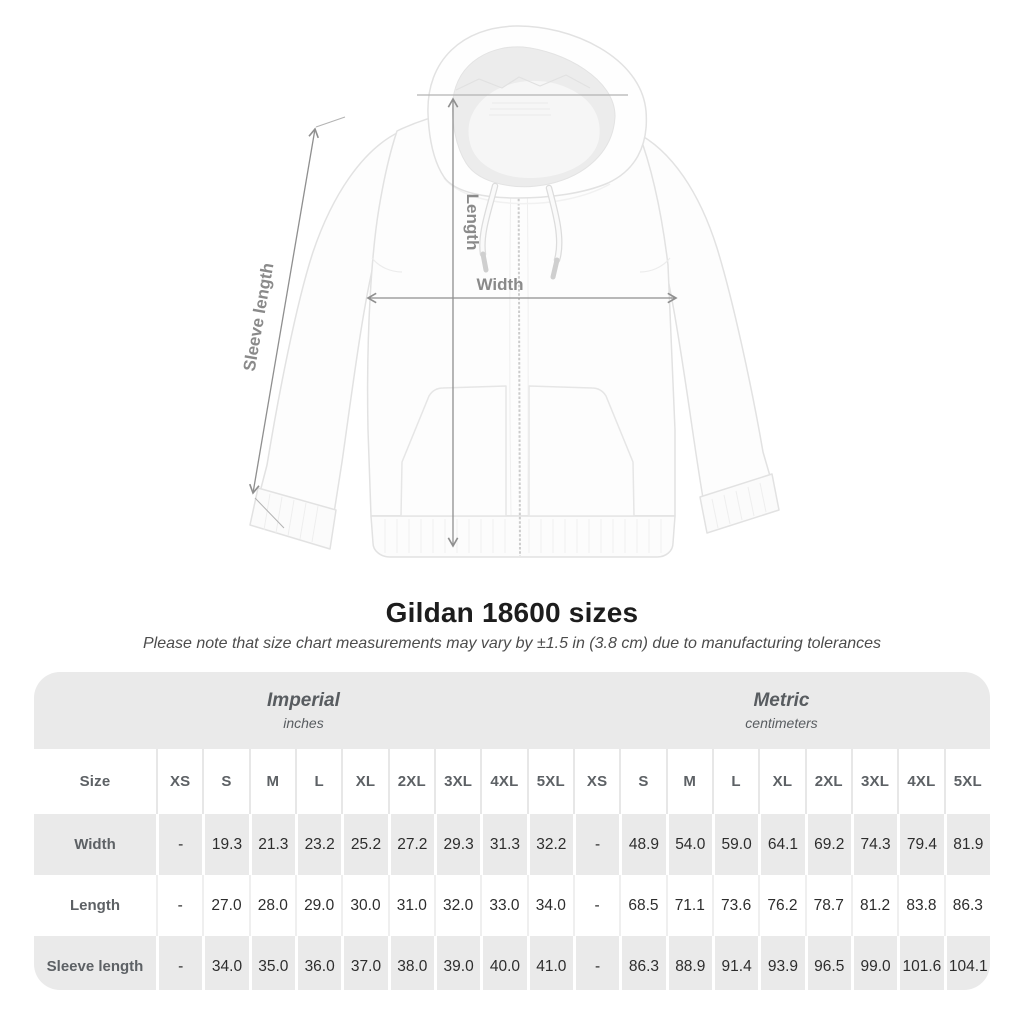 This screenshot has height=1024, width=1024. What do you see at coordinates (510, 340) in the screenshot?
I see `zipper-placket-left` at bounding box center [510, 340].